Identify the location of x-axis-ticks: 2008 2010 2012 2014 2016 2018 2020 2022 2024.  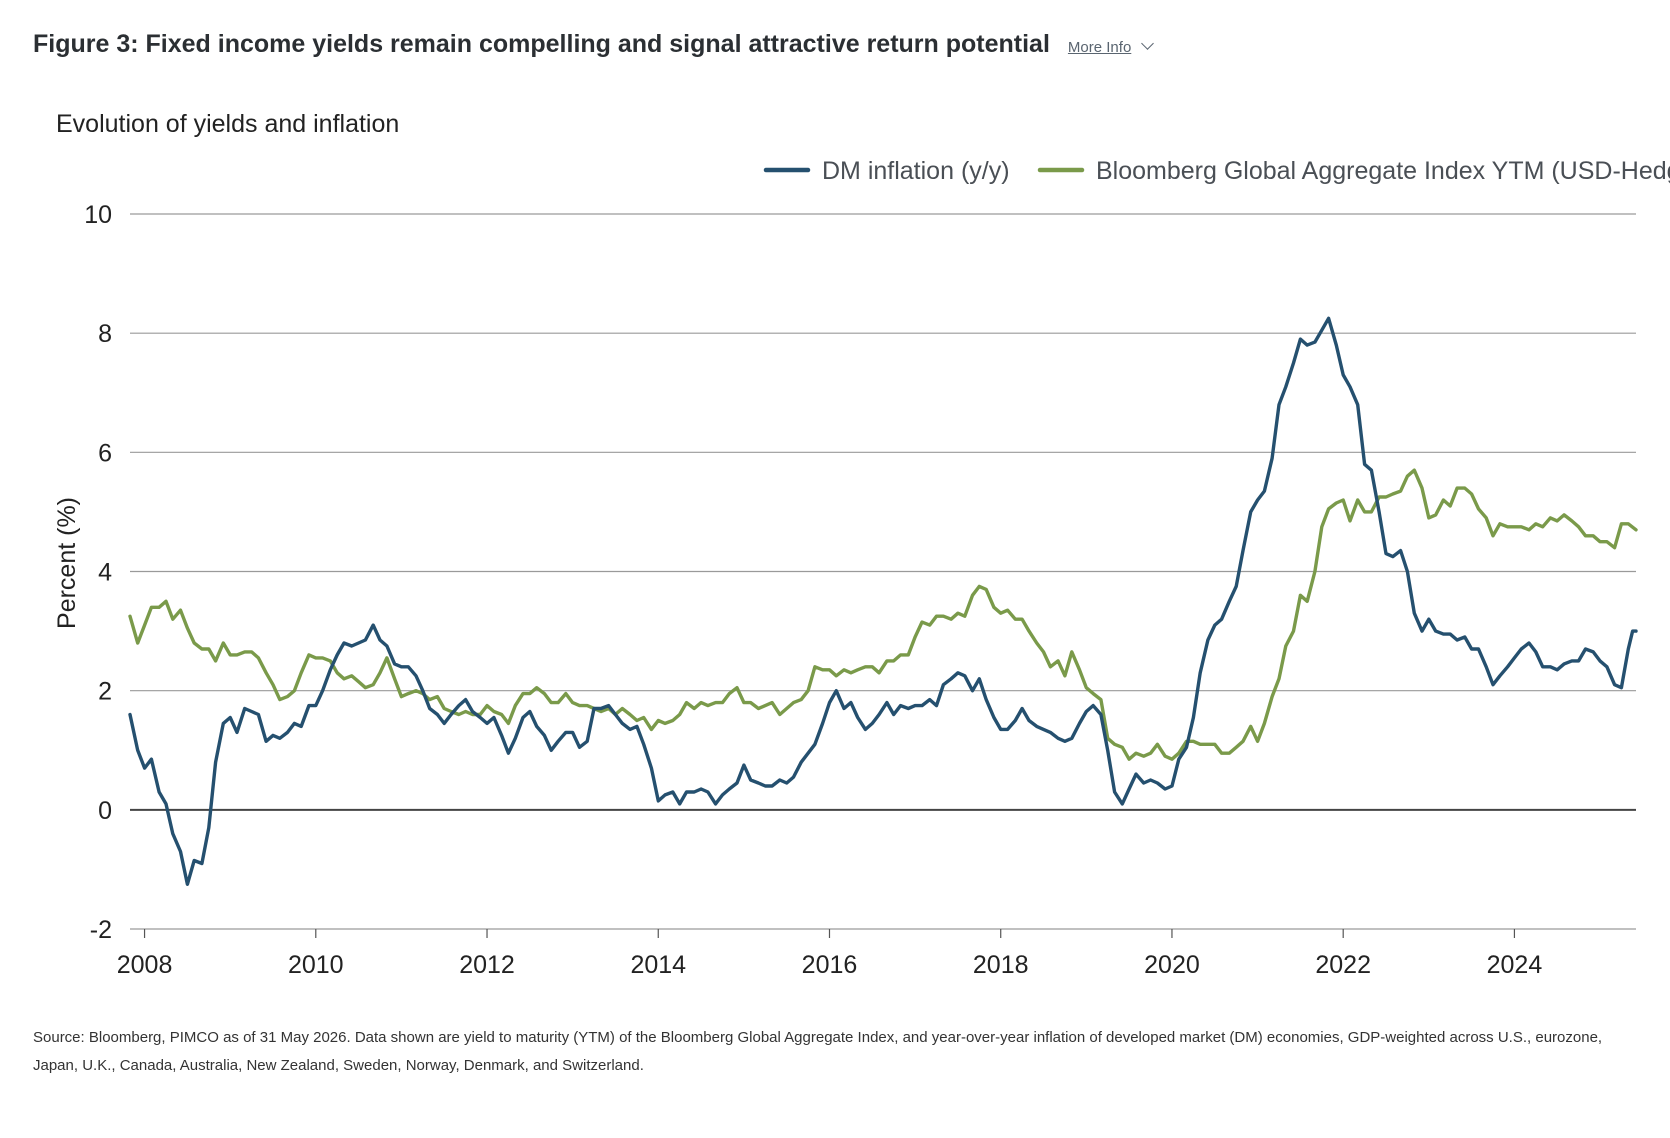
(830, 954).